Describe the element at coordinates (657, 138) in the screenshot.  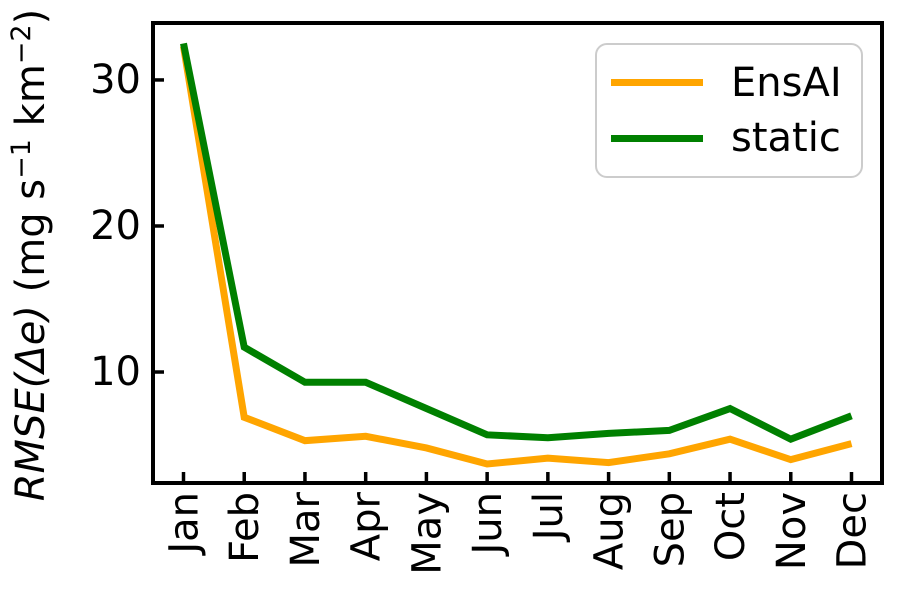
I see `legend-line-static-swatch` at that location.